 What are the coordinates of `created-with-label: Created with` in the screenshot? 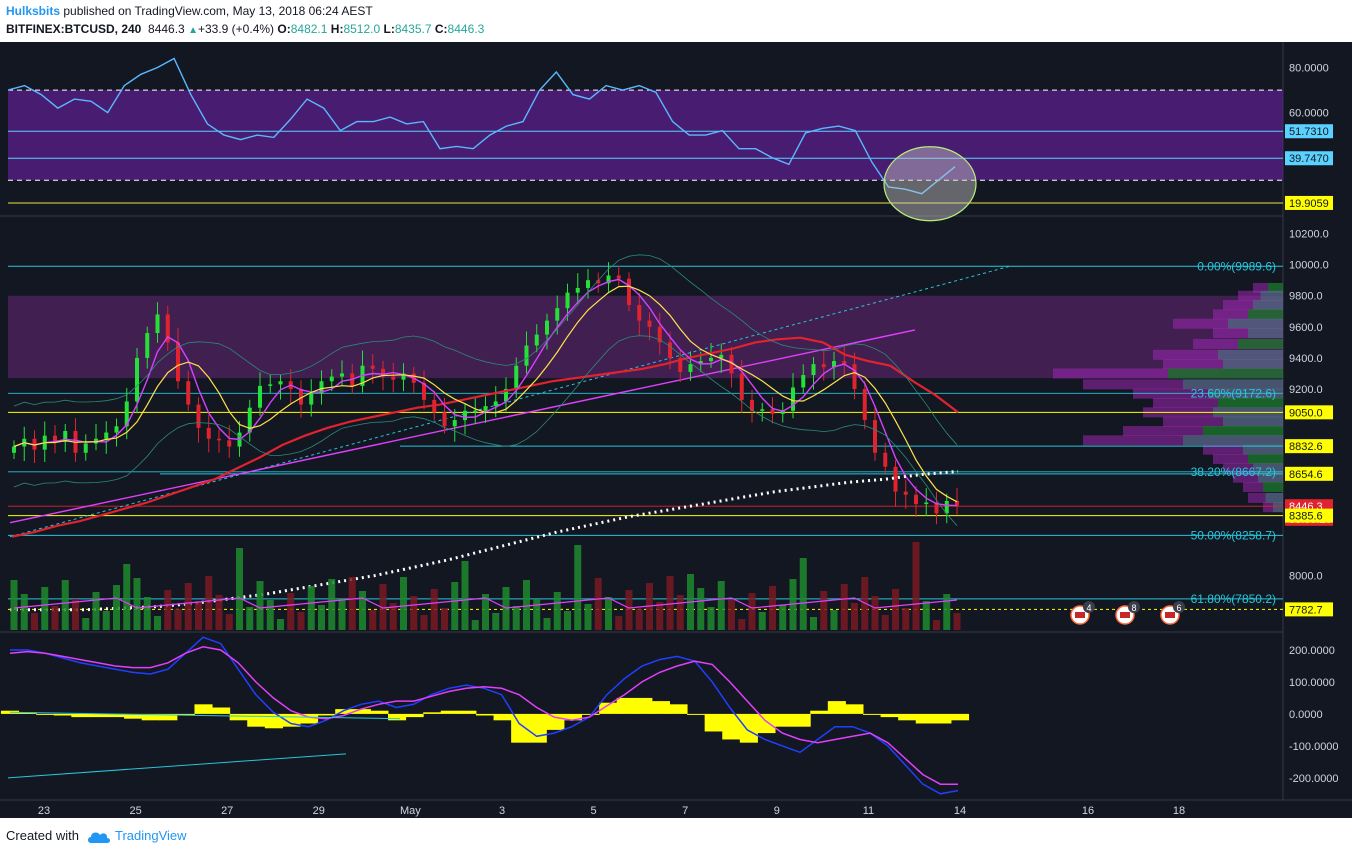 It's located at (42, 835).